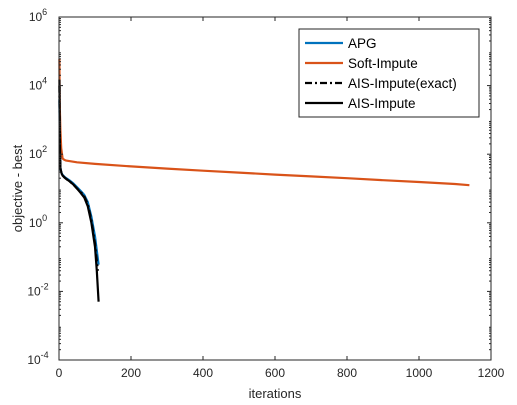 The image size is (517, 405). What do you see at coordinates (275, 373) in the screenshot?
I see `x-tick-label: 600` at bounding box center [275, 373].